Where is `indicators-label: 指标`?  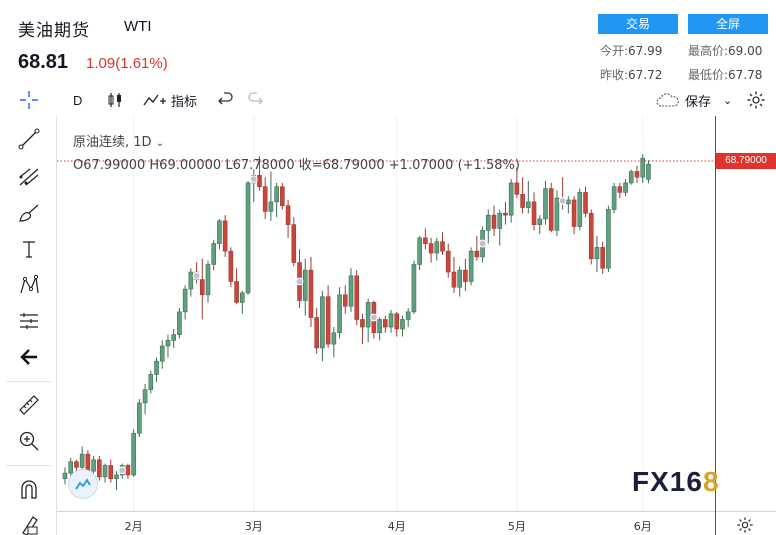
indicators-label: 指标 is located at coordinates (184, 101).